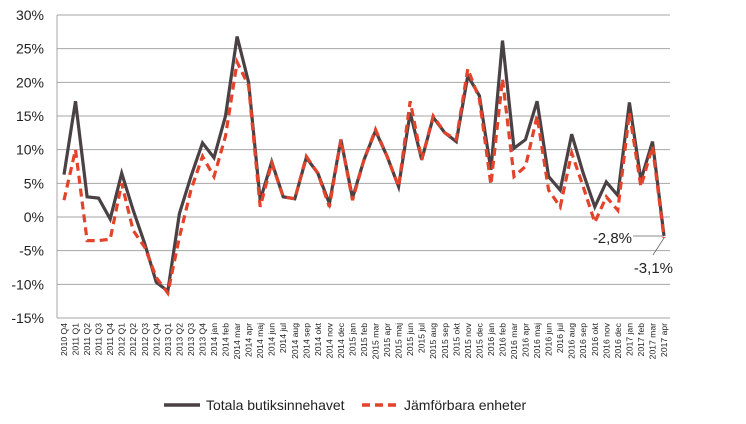 The height and width of the screenshot is (424, 746). What do you see at coordinates (168, 339) in the screenshot?
I see `x-tick-label: 2013 Q1` at bounding box center [168, 339].